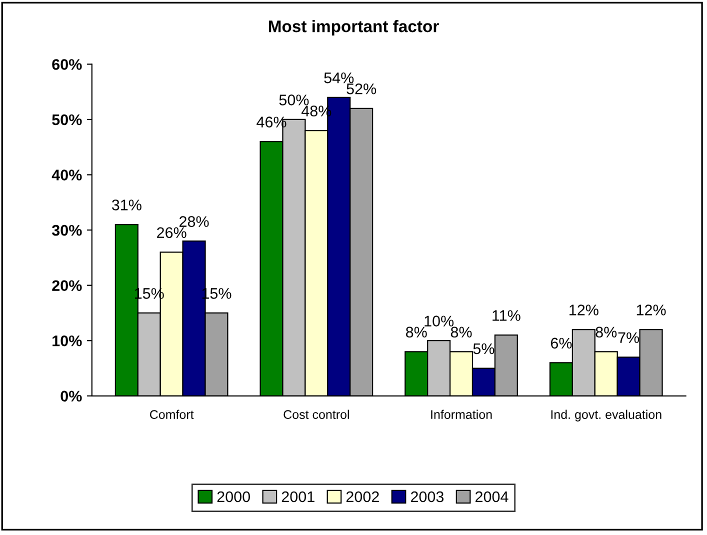  I want to click on y-tick-label: 40%, so click(67, 175).